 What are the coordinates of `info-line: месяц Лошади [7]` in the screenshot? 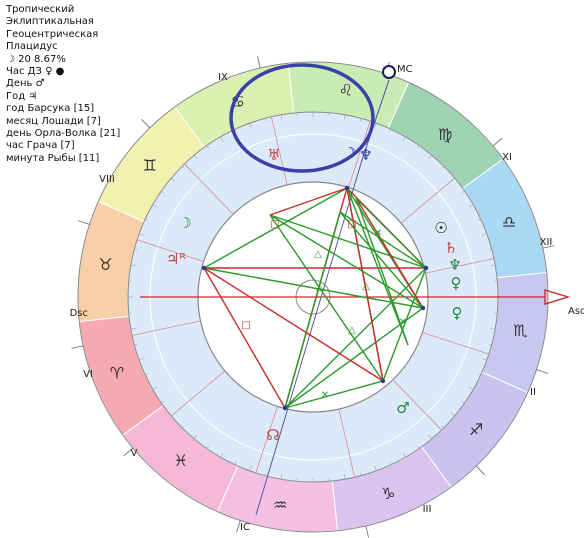 It's located at (53, 121).